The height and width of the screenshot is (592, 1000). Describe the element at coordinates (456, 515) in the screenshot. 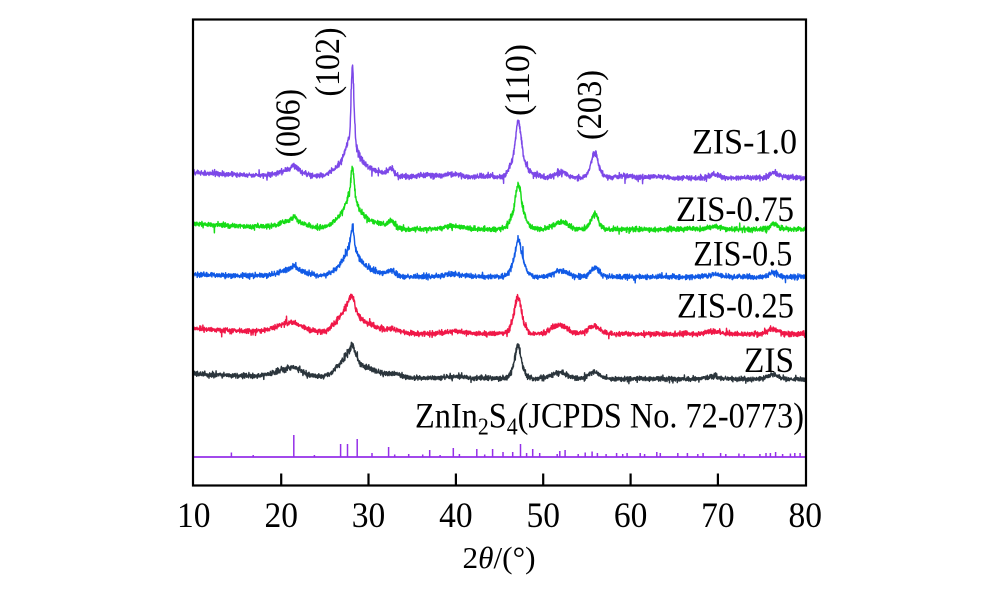

I see `svg-text: 40` at that location.